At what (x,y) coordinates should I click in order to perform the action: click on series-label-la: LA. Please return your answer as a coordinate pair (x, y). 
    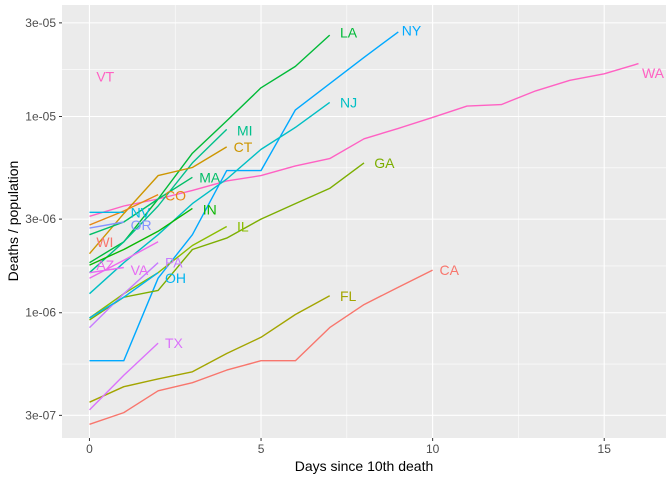
    Looking at the image, I should click on (349, 32).